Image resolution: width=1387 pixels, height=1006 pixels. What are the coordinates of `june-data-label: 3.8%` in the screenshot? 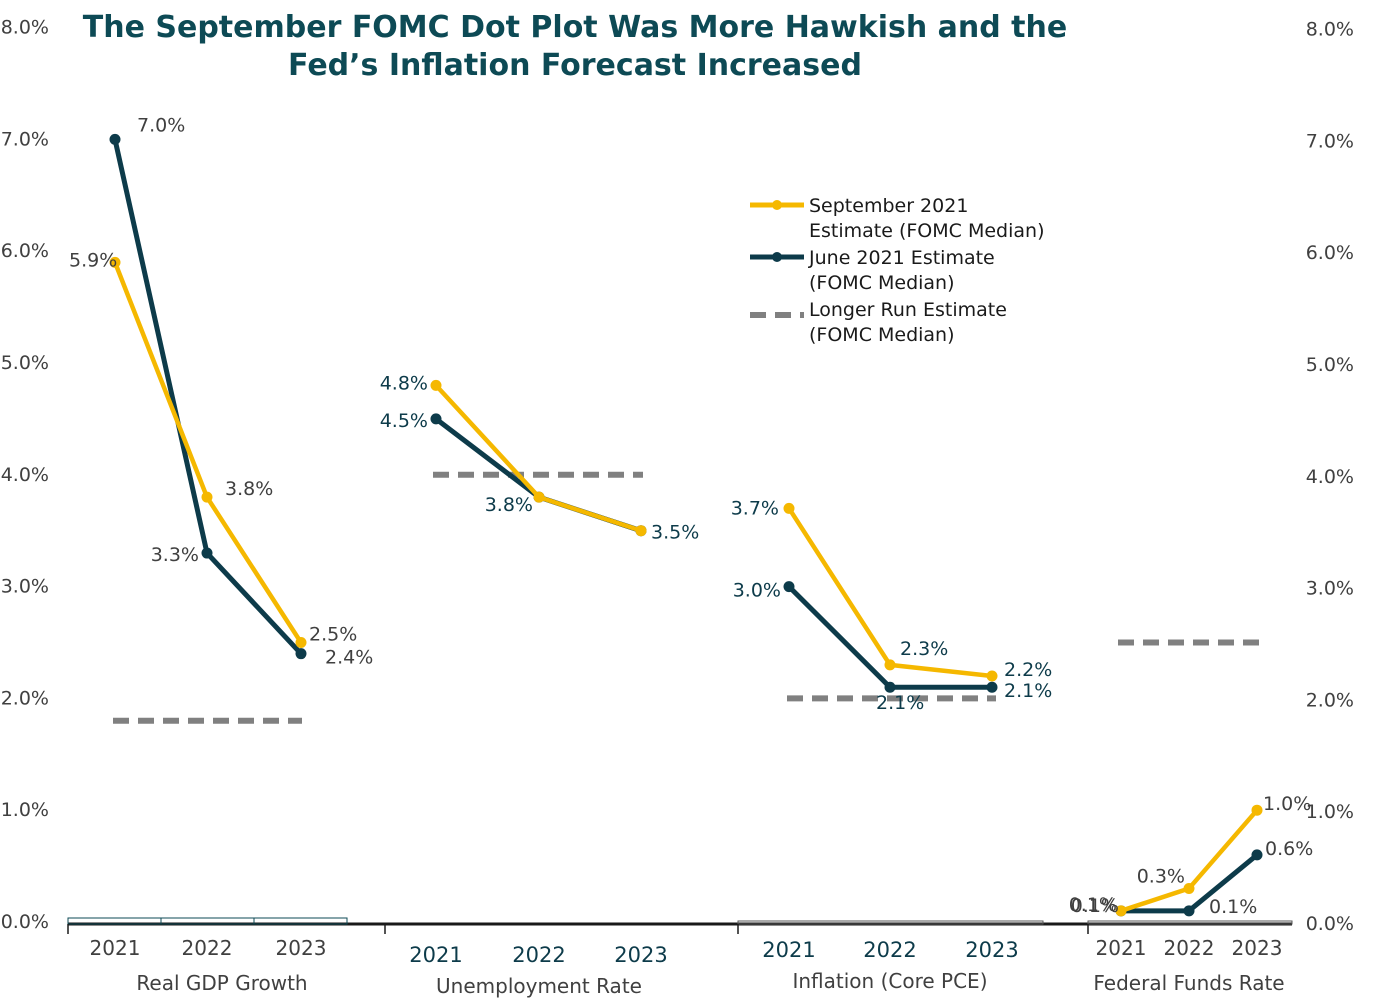 It's located at (509, 505).